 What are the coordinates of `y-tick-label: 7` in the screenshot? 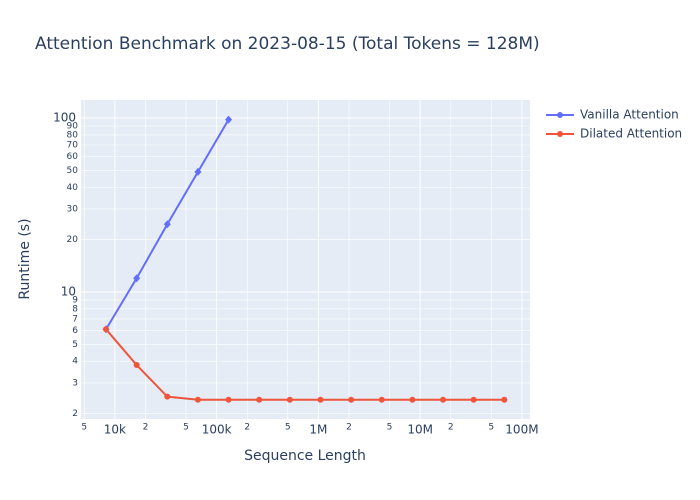 It's located at (75, 319).